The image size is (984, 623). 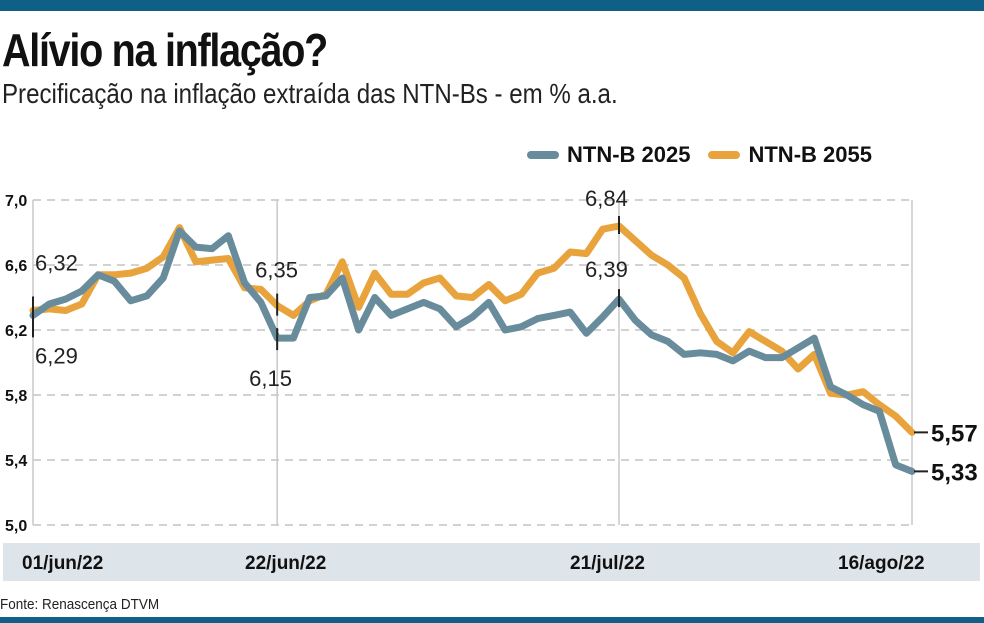 What do you see at coordinates (16, 331) in the screenshot?
I see `y-tick-label: 6,2` at bounding box center [16, 331].